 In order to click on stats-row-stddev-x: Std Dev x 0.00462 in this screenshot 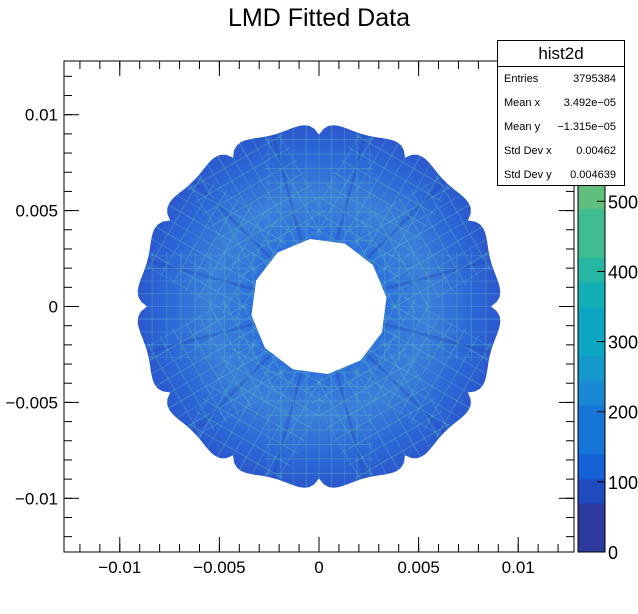, I will do `click(560, 151)`.